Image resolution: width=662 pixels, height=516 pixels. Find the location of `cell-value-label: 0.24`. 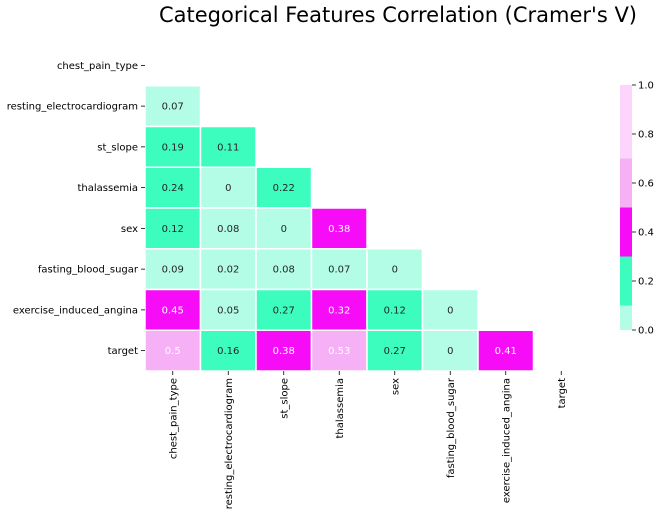

cell-value-label: 0.24 is located at coordinates (173, 188).